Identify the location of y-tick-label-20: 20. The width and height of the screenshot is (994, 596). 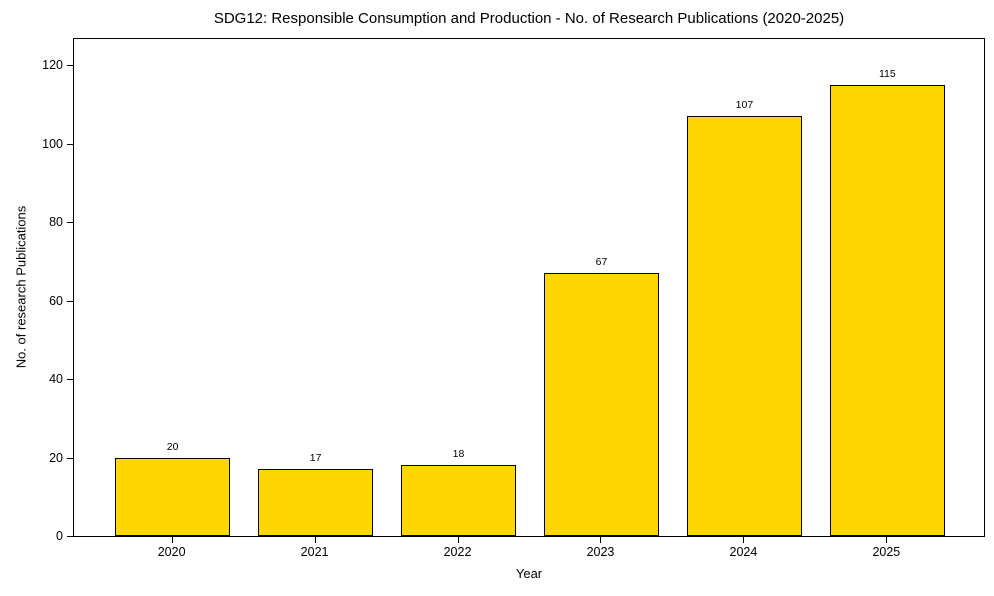
(56, 457).